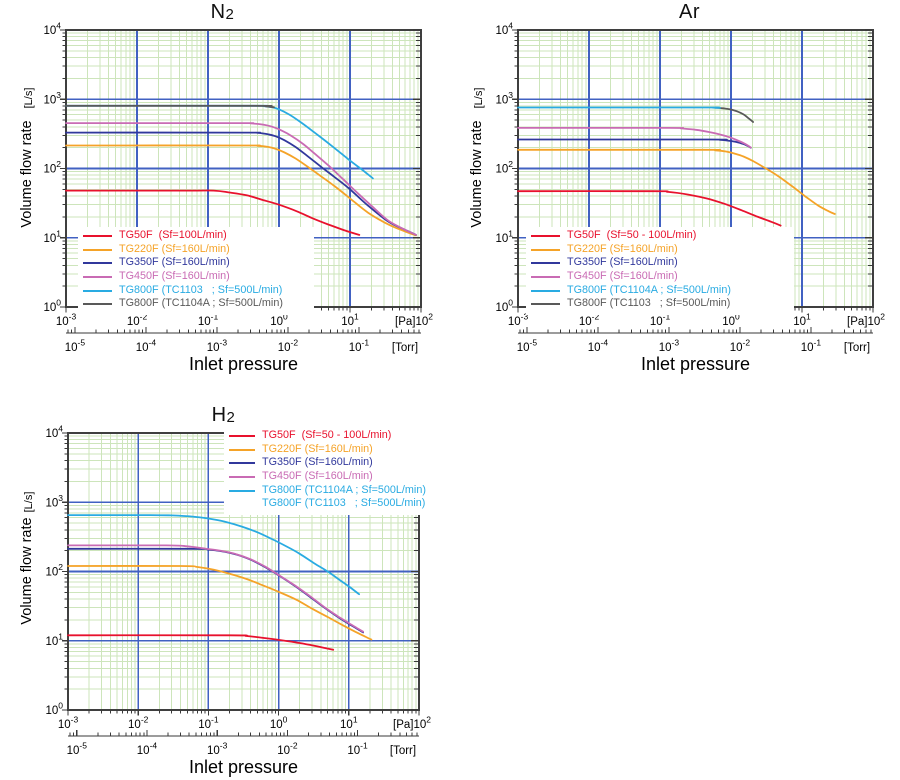  I want to click on chart-title-ar: Ar, so click(689, 12).